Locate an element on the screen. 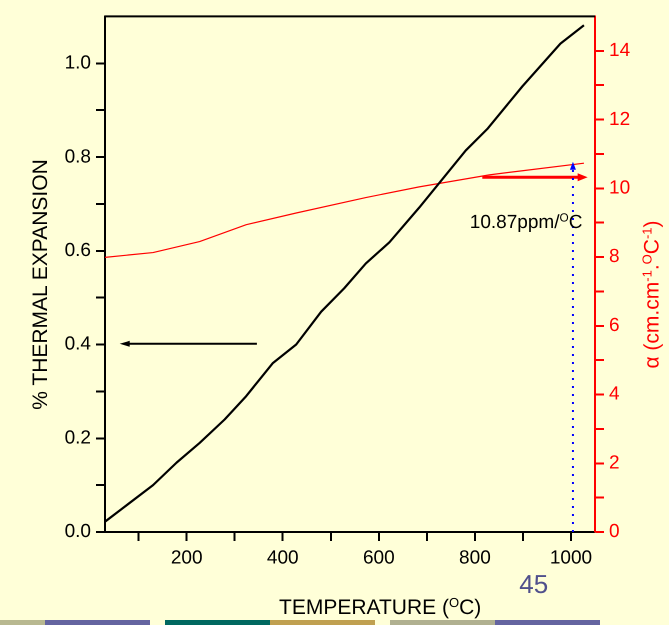  x-tick-label: 1000 is located at coordinates (571, 558).